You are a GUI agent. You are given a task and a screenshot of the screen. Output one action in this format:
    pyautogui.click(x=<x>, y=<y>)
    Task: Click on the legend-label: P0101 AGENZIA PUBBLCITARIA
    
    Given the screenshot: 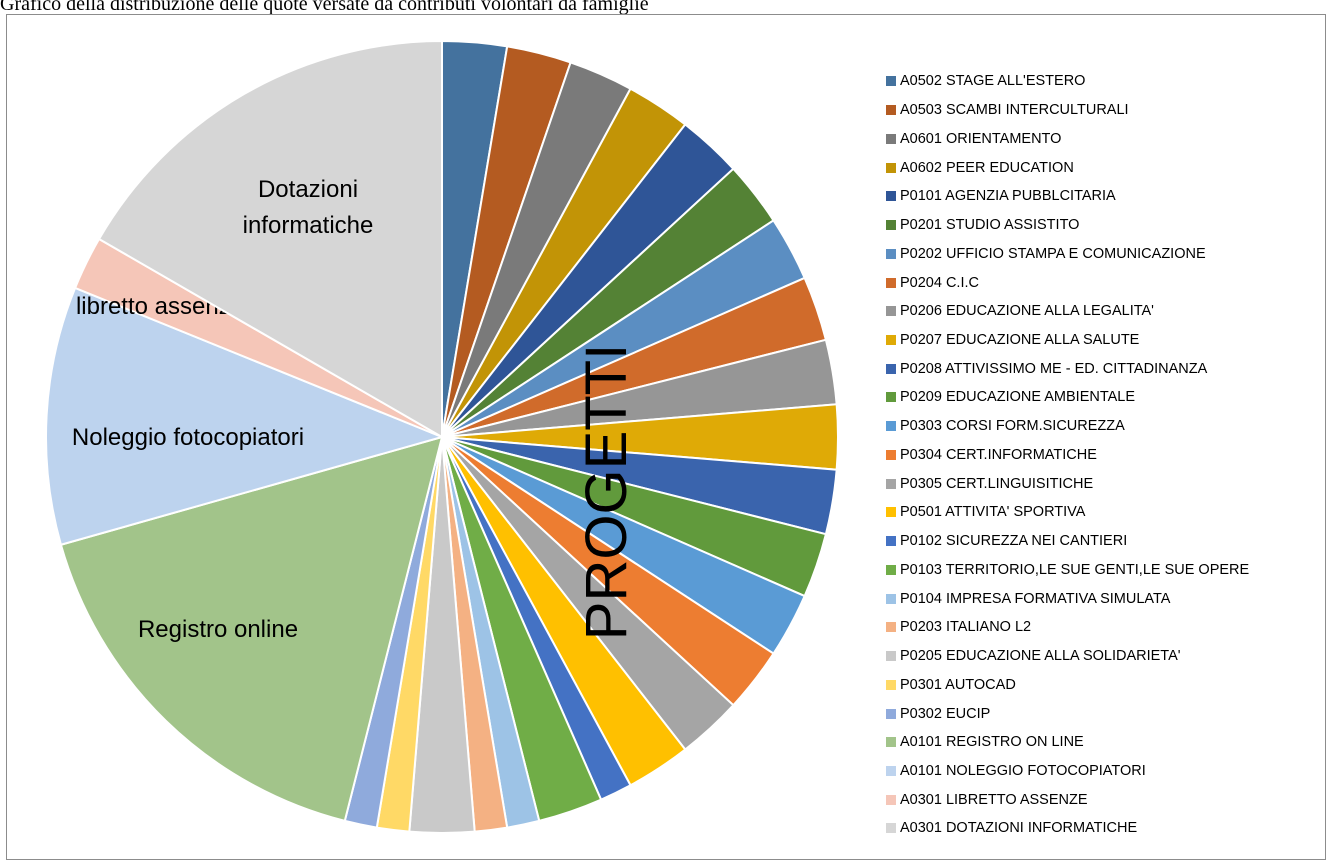 What is the action you would take?
    pyautogui.click(x=1008, y=196)
    